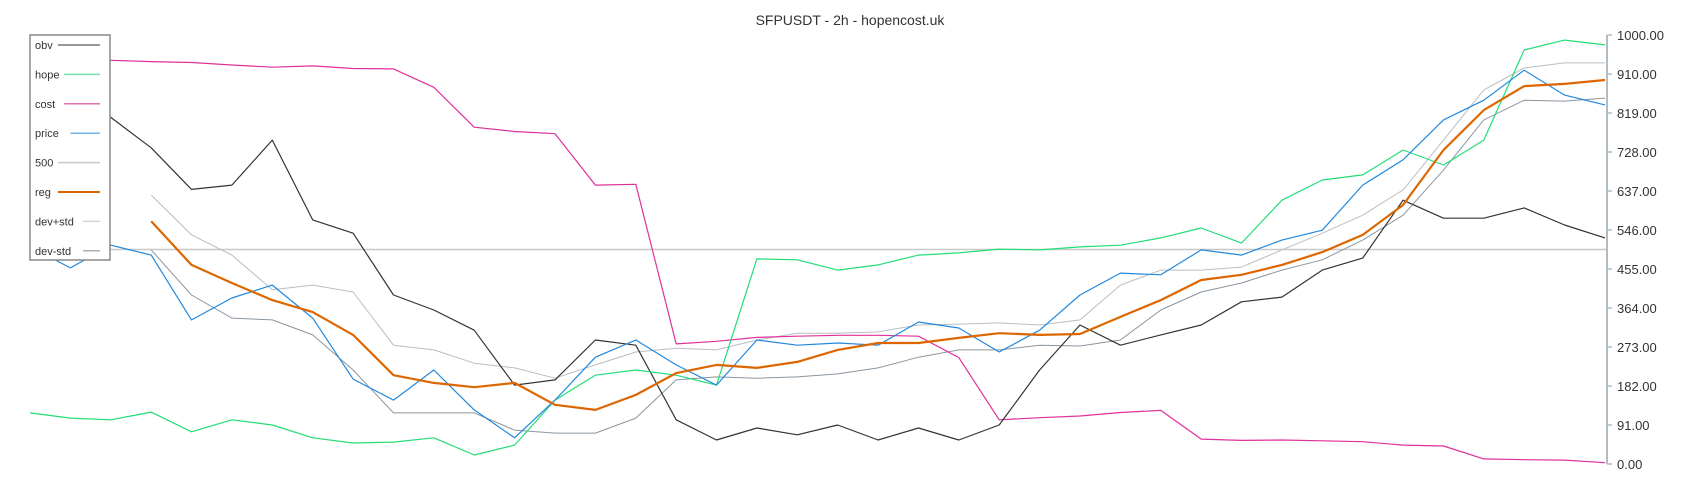 This screenshot has height=500, width=1700. What do you see at coordinates (1637, 230) in the screenshot?
I see `y-tick-label: 546.00` at bounding box center [1637, 230].